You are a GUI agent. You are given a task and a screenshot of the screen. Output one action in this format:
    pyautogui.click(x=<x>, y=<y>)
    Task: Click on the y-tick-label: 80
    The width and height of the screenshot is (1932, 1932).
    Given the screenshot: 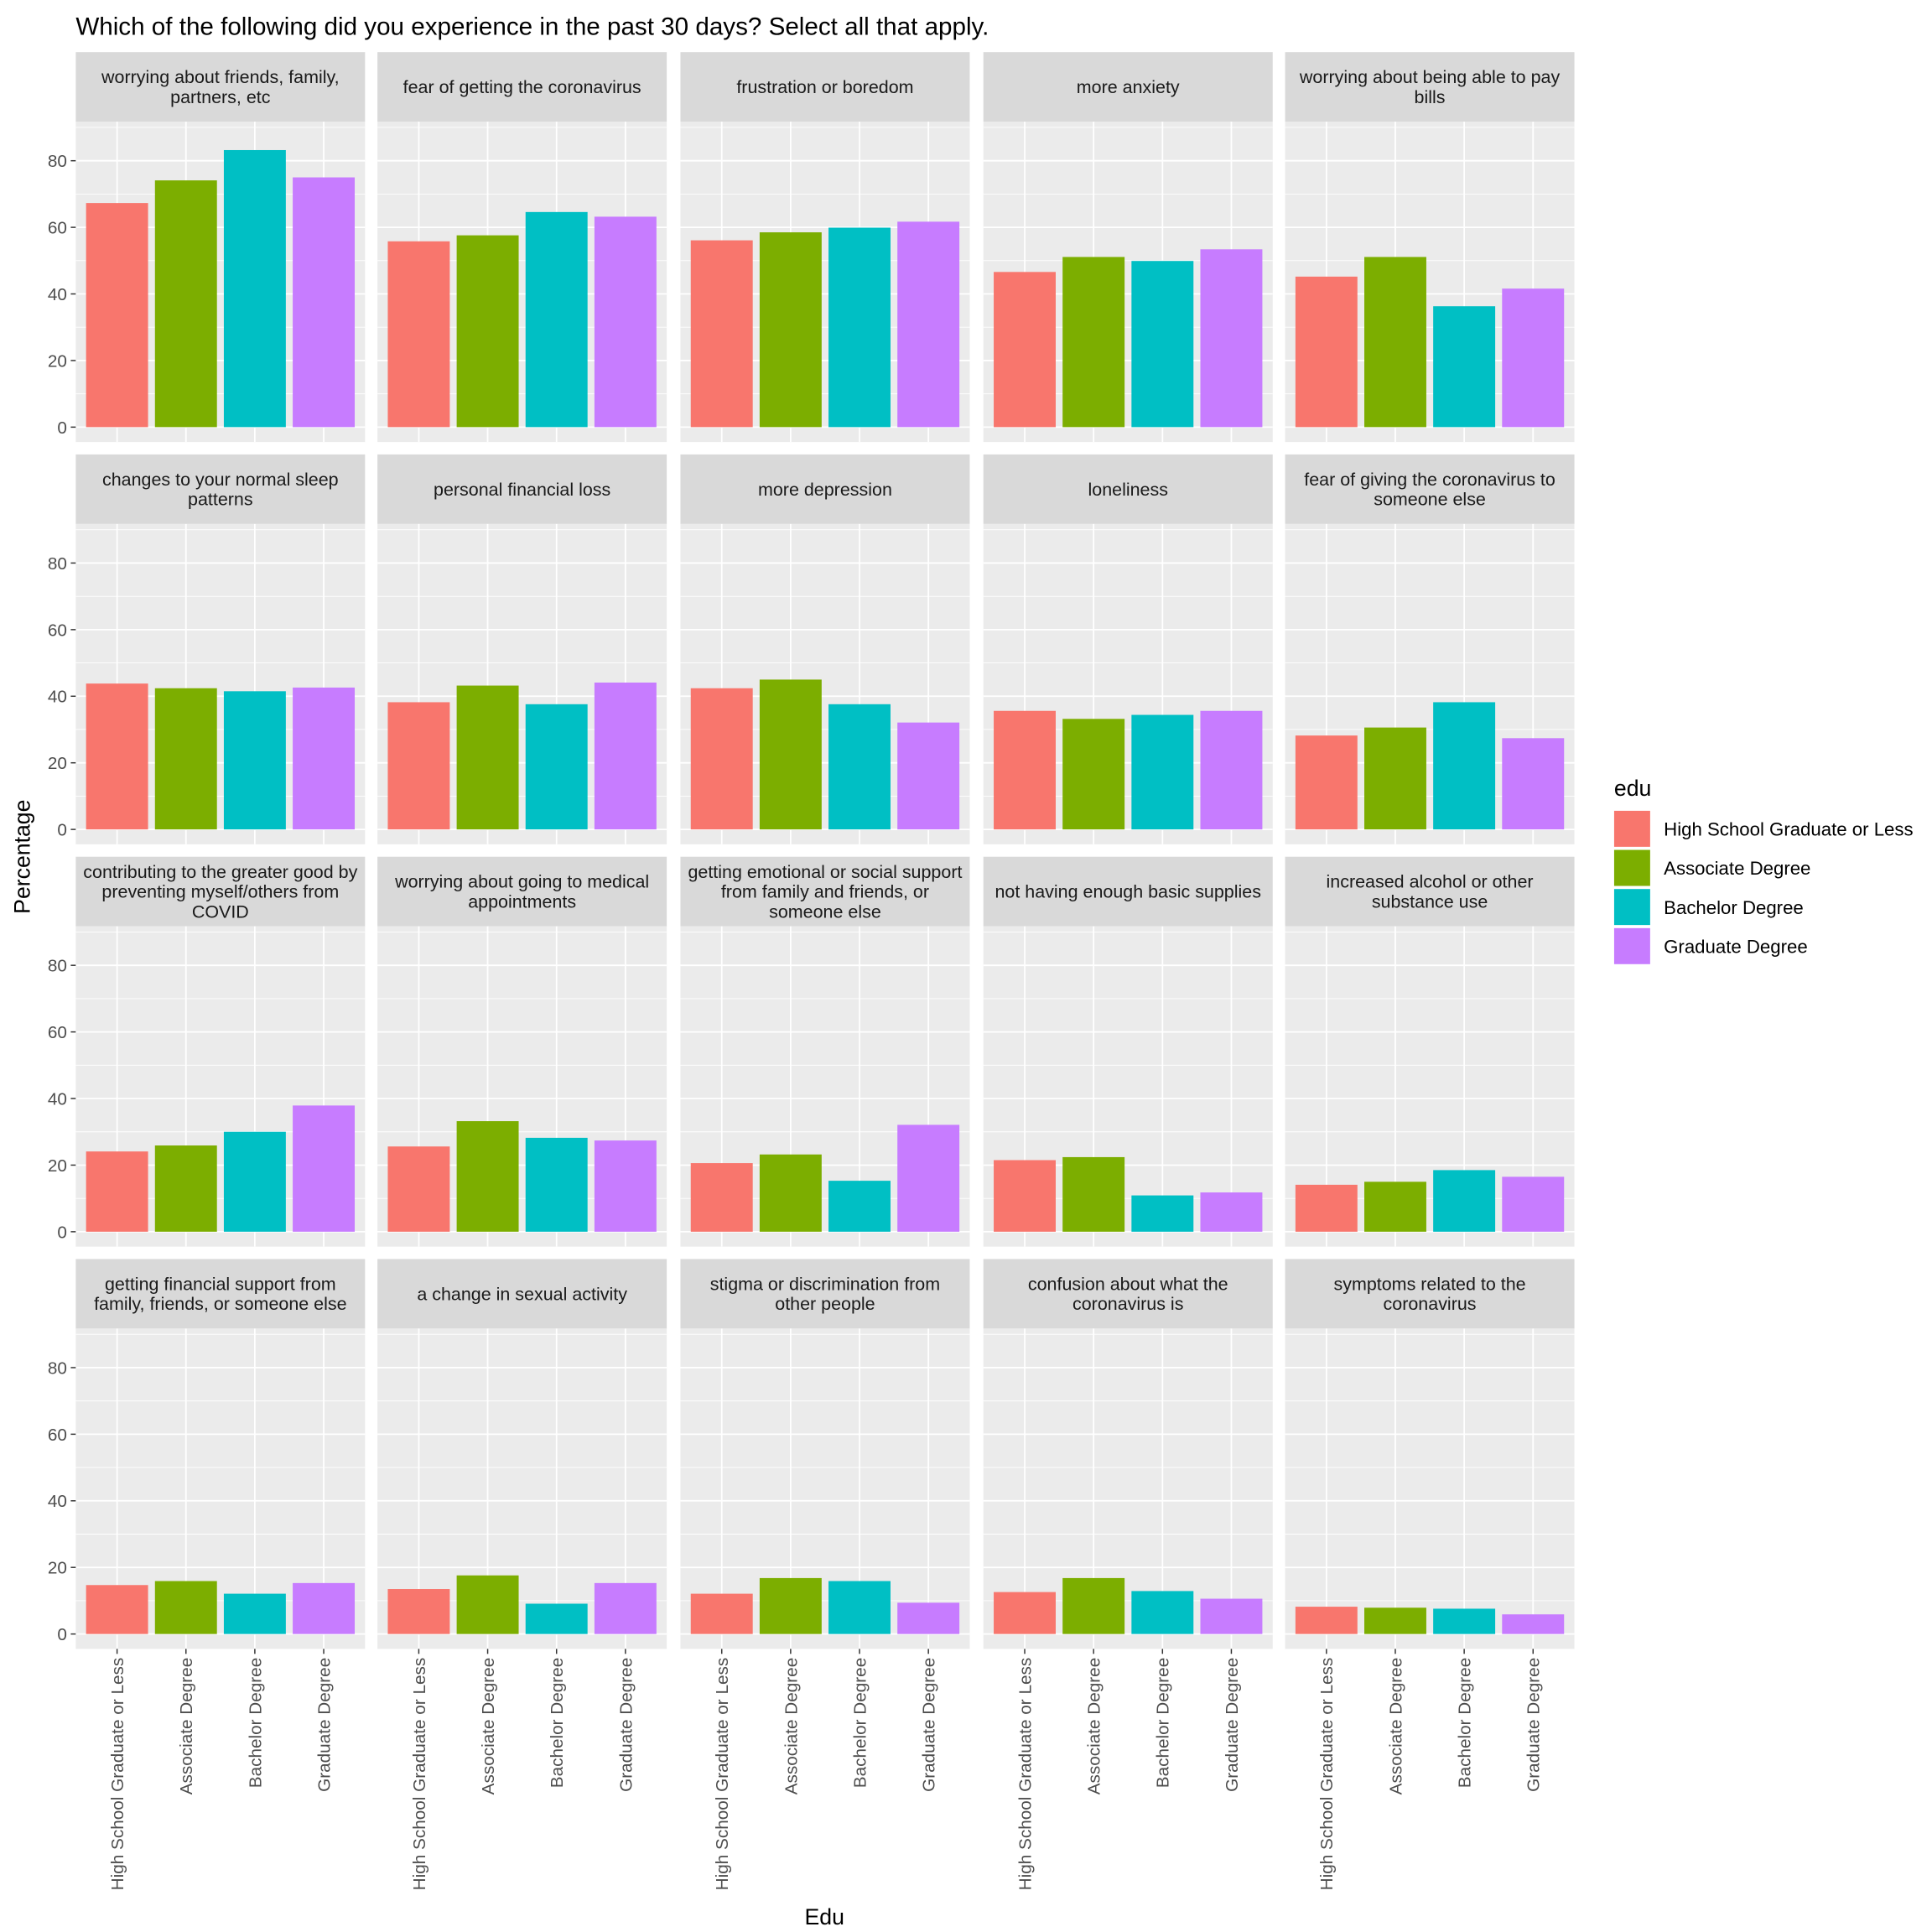 What is the action you would take?
    pyautogui.click(x=57, y=564)
    